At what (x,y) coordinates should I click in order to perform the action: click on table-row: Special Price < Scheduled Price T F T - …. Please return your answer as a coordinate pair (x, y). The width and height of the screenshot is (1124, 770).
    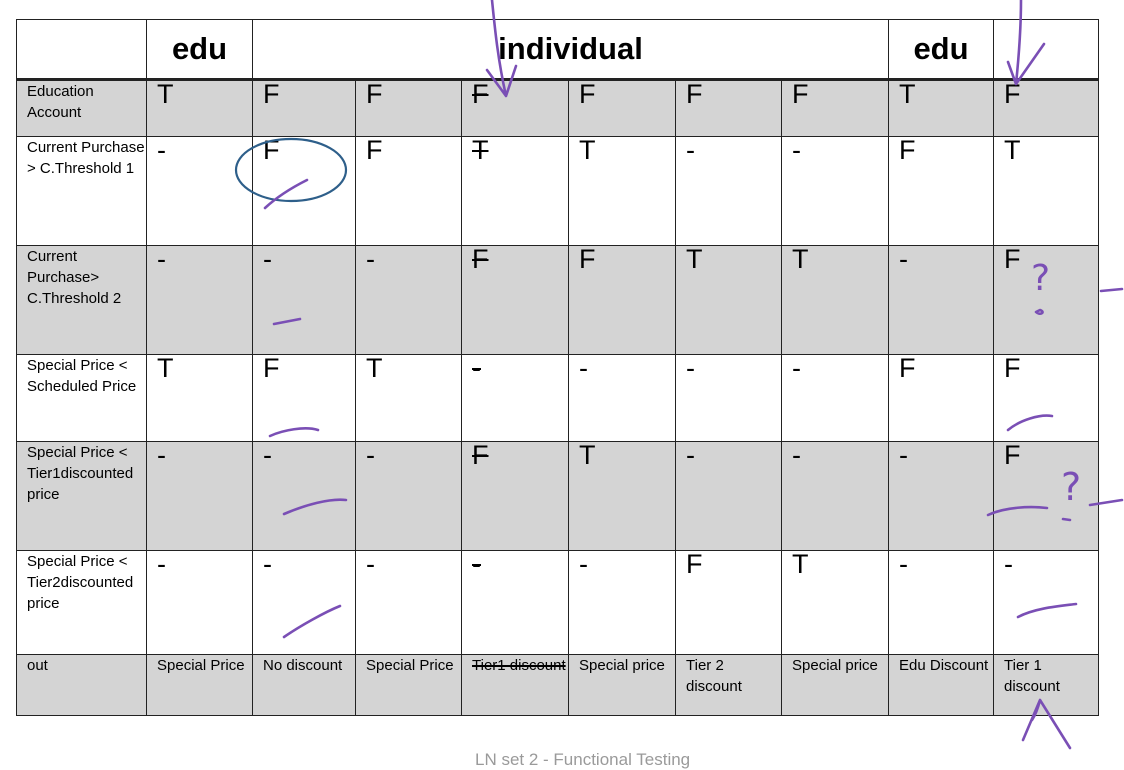
    Looking at the image, I should click on (557, 398).